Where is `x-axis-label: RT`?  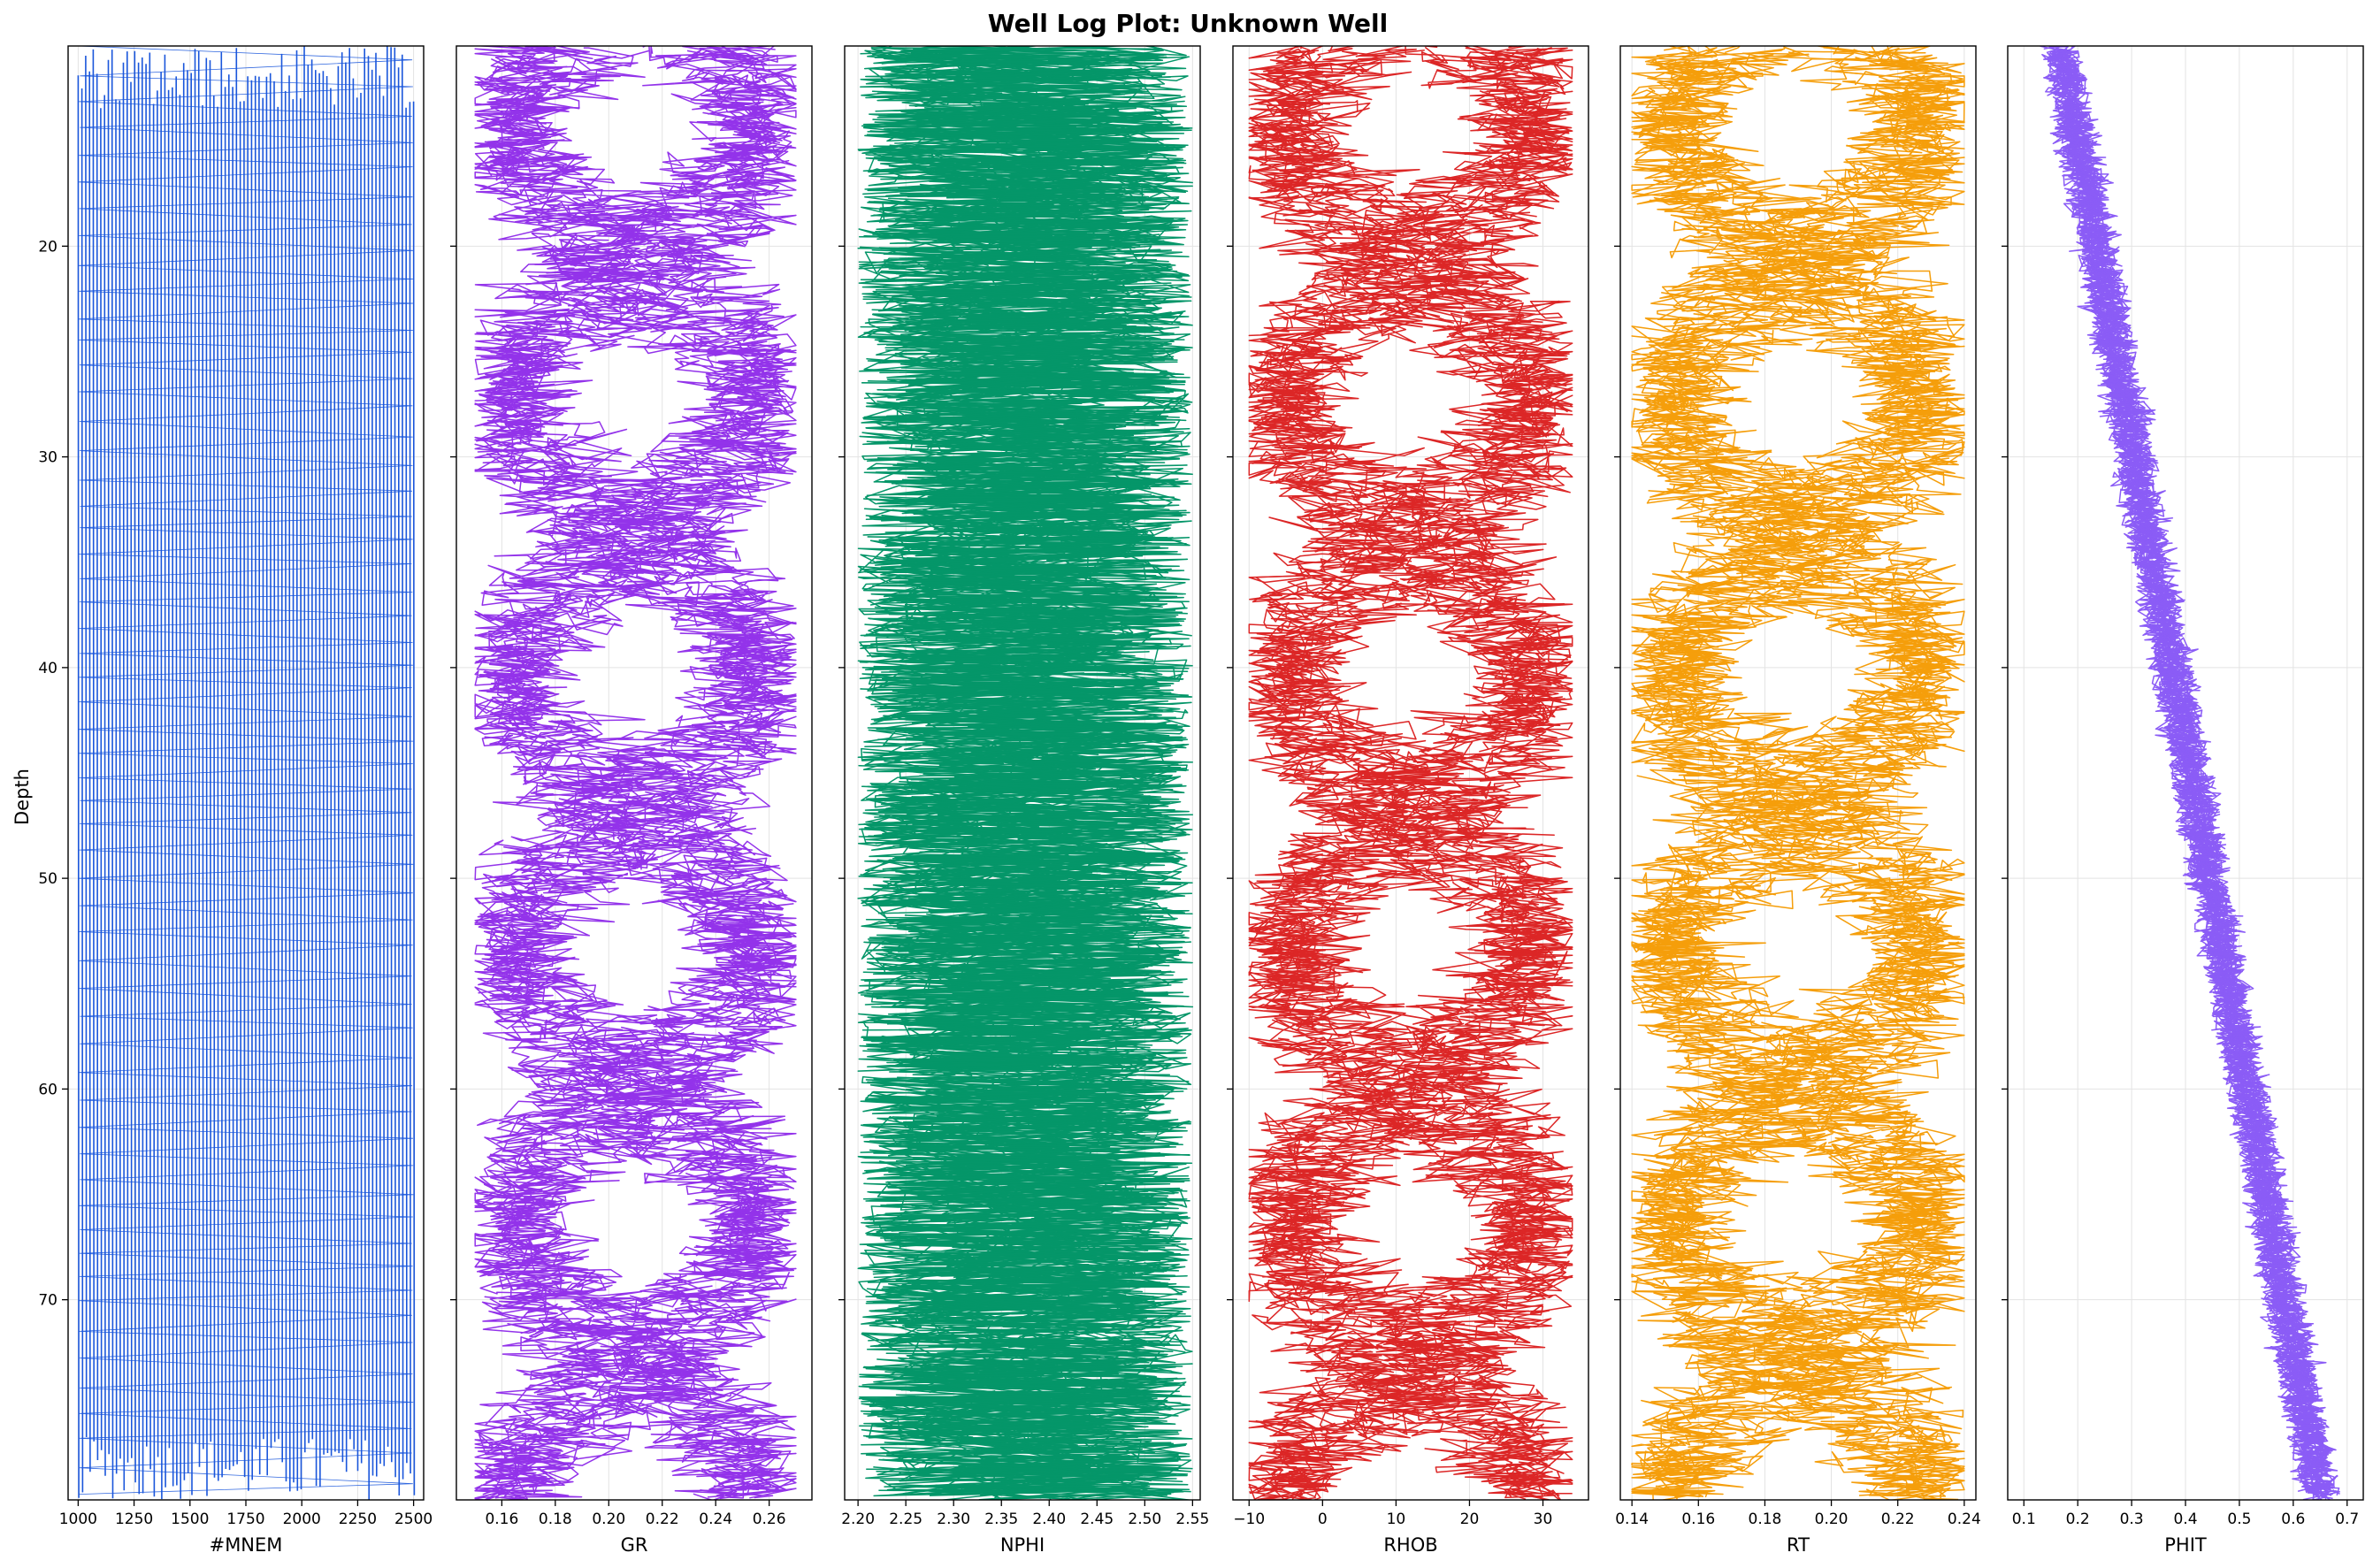 x-axis-label: RT is located at coordinates (1798, 1545).